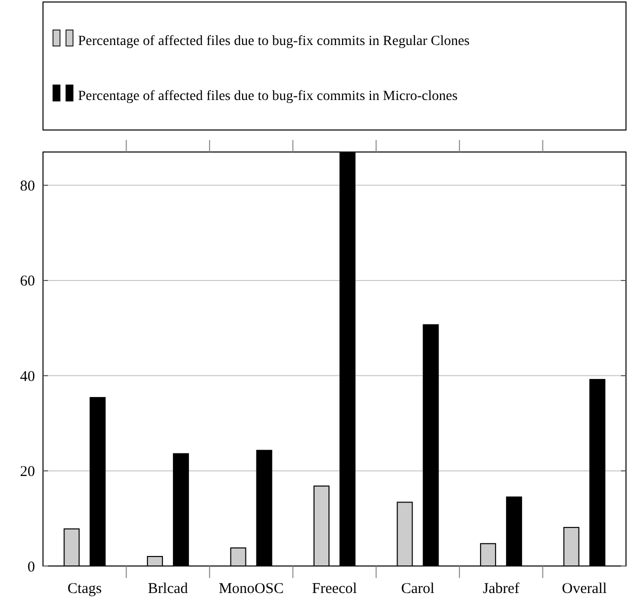  What do you see at coordinates (251, 589) in the screenshot?
I see `x-tick-label: MonoOSC` at bounding box center [251, 589].